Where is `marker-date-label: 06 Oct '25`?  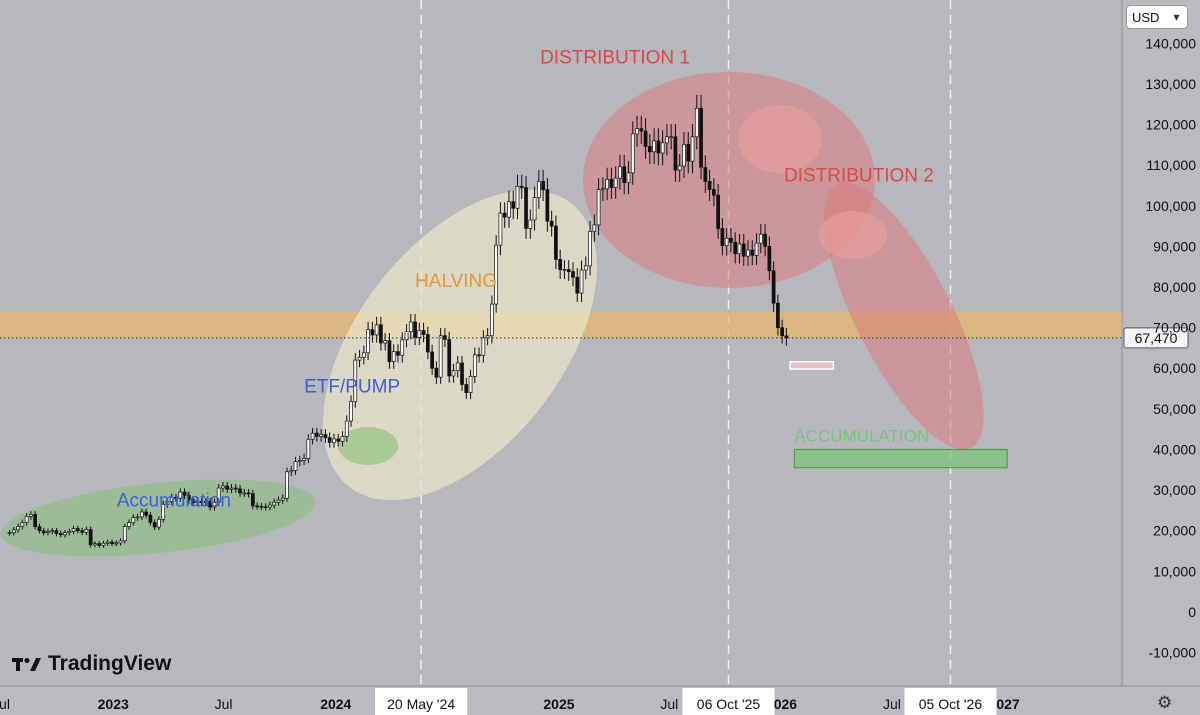 marker-date-label: 06 Oct '25 is located at coordinates (729, 704).